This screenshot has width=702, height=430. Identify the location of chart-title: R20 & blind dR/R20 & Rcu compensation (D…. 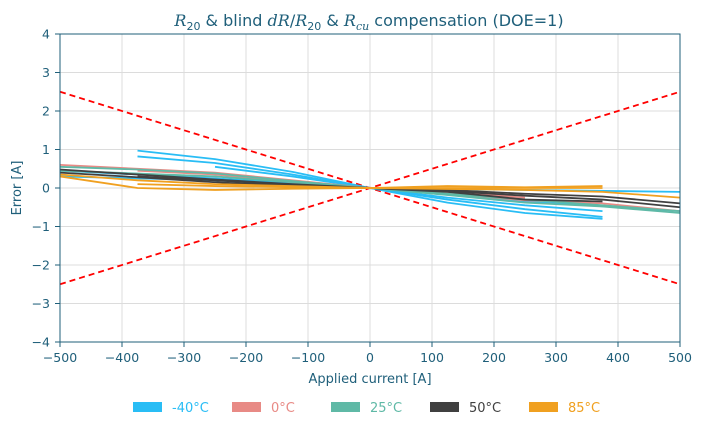
(368, 22).